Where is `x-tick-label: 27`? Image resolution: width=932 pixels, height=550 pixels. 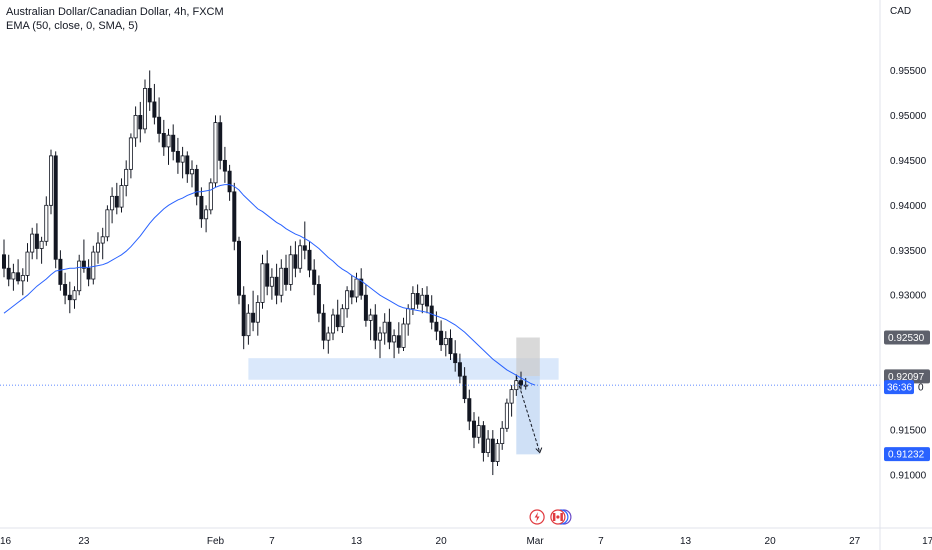
x-tick-label: 27 is located at coordinates (855, 541).